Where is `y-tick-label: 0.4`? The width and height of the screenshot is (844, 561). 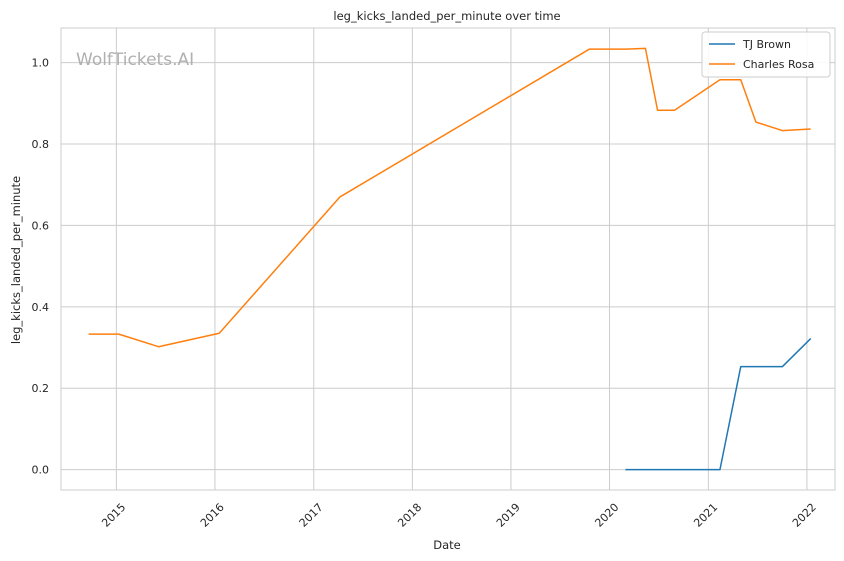 y-tick-label: 0.4 is located at coordinates (41, 307).